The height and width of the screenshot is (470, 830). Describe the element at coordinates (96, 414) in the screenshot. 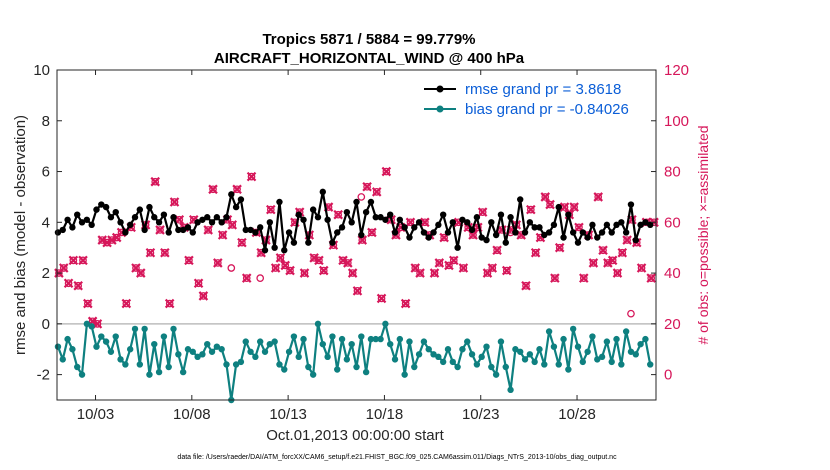

I see `x-tick-label: 10/03` at that location.